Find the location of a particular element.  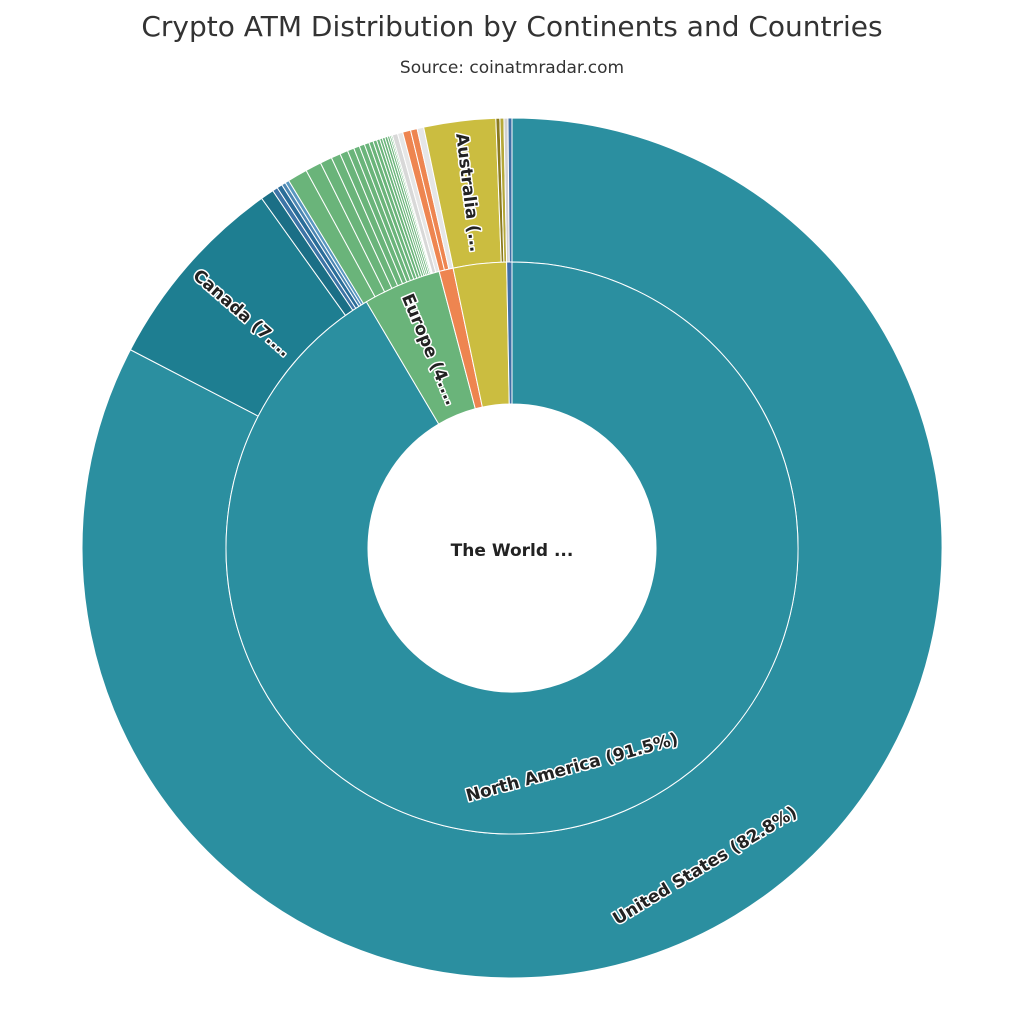

center-circle is located at coordinates (512, 548).